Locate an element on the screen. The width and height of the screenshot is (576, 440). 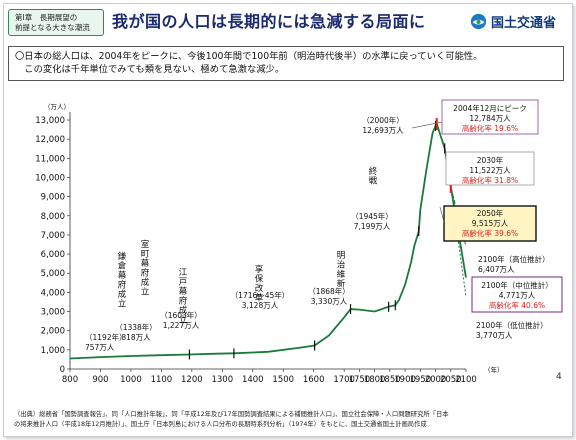
p2050-box-text: 9,515万人 is located at coordinates (490, 223).